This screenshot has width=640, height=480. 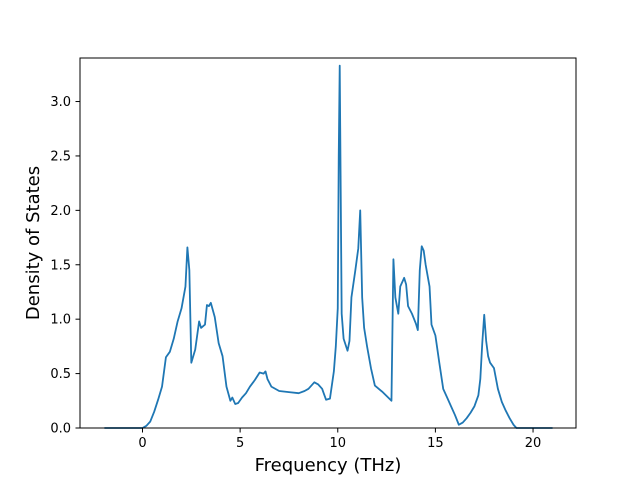 I want to click on y-axis-label: Density of States, so click(x=33, y=243).